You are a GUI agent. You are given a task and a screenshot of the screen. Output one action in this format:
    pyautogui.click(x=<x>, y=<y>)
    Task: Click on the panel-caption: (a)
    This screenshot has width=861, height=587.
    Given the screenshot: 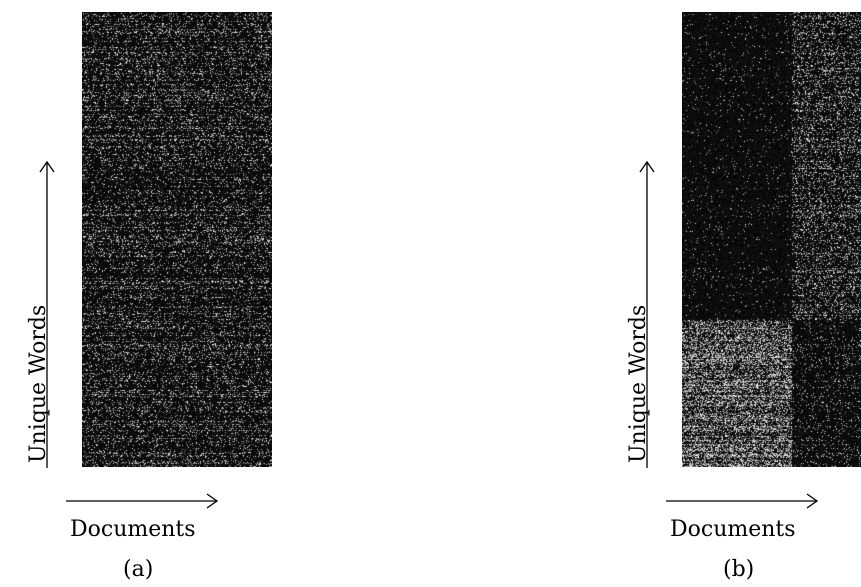 What is the action you would take?
    pyautogui.click(x=138, y=569)
    